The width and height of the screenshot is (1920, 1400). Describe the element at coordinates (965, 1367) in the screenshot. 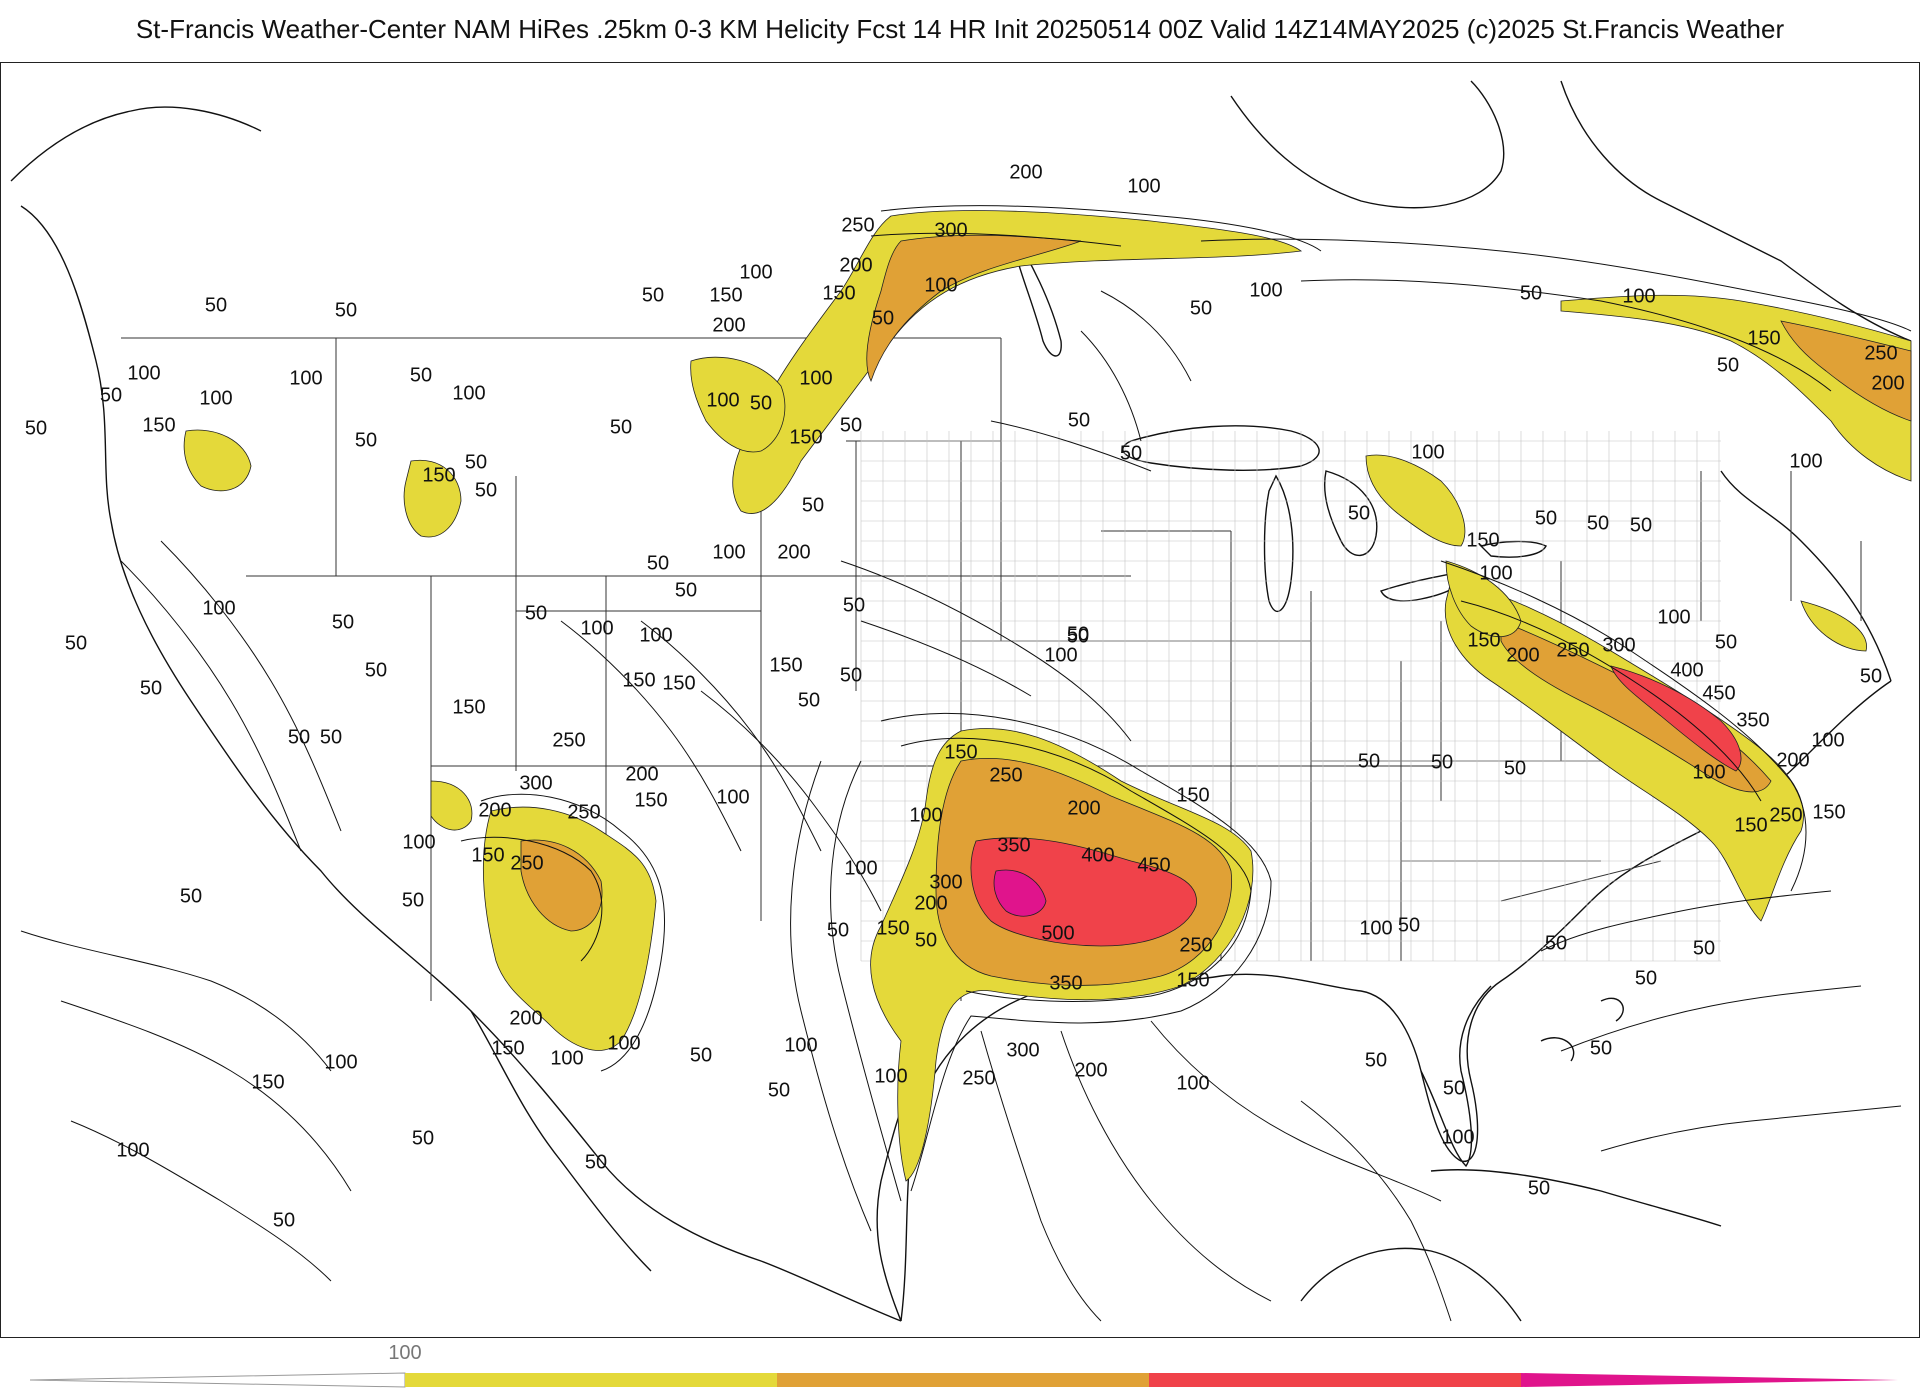

I see `colorbar: 100` at that location.